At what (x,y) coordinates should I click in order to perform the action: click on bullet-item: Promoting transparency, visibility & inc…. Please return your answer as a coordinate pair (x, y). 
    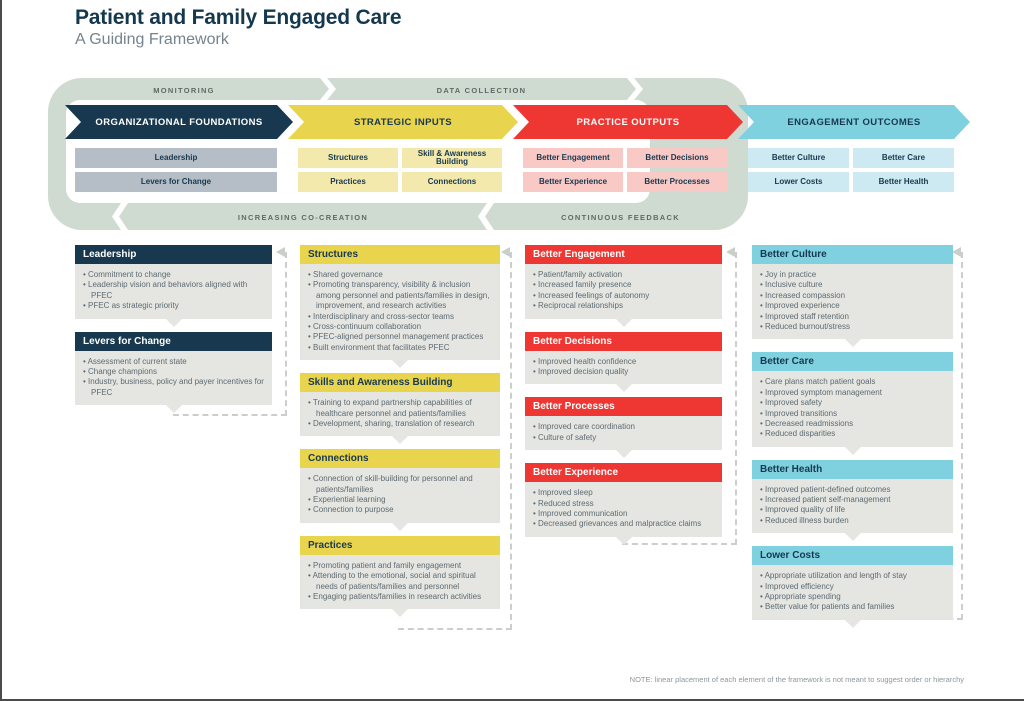
    Looking at the image, I should click on (400, 295).